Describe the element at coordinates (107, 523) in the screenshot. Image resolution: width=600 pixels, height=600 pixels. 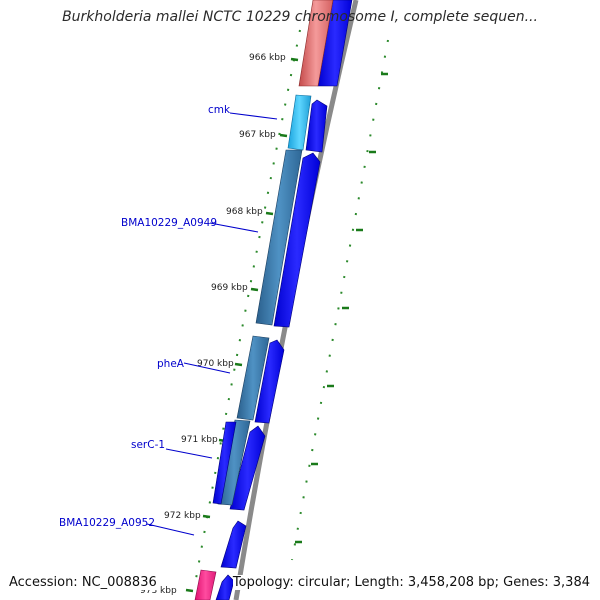
I see `gene-label-BMA10229_A0952: BMA10229_A0952` at that location.